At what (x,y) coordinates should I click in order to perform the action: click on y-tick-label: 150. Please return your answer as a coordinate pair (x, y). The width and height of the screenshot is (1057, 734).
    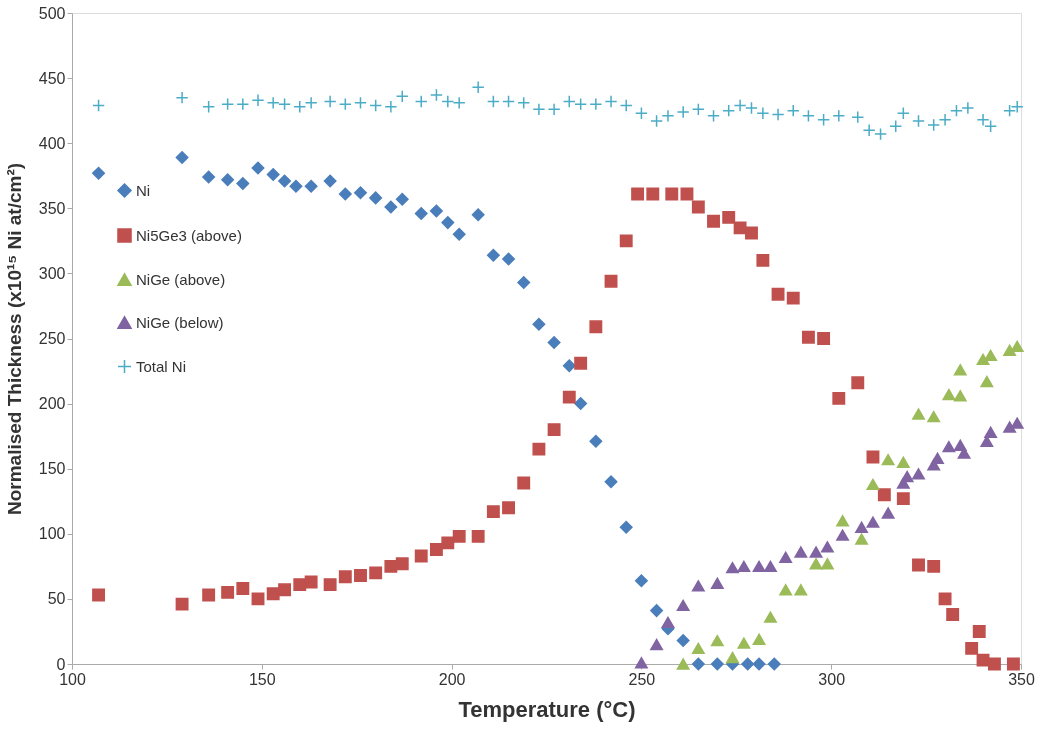
    Looking at the image, I should click on (52, 469).